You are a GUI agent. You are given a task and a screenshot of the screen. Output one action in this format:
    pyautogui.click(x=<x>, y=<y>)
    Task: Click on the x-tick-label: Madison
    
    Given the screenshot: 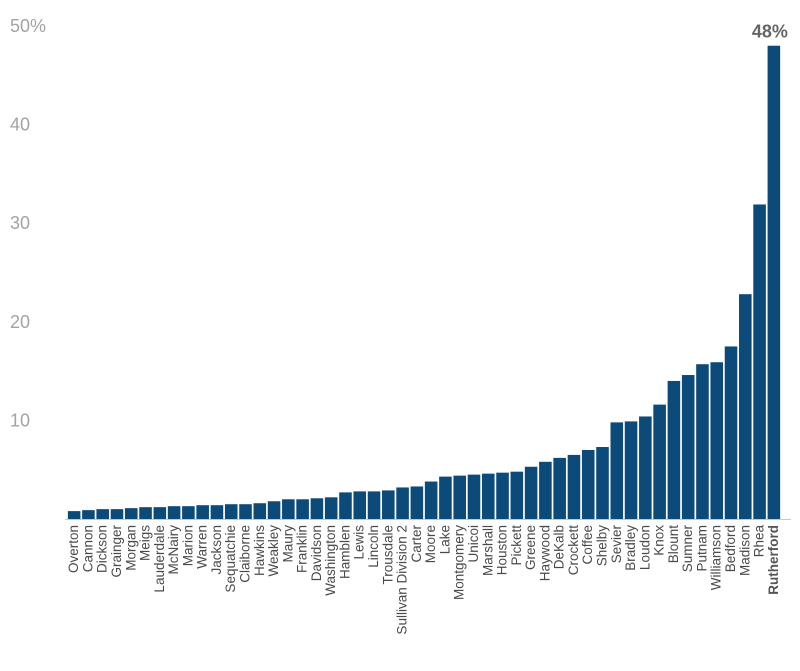 What is the action you would take?
    pyautogui.click(x=744, y=550)
    